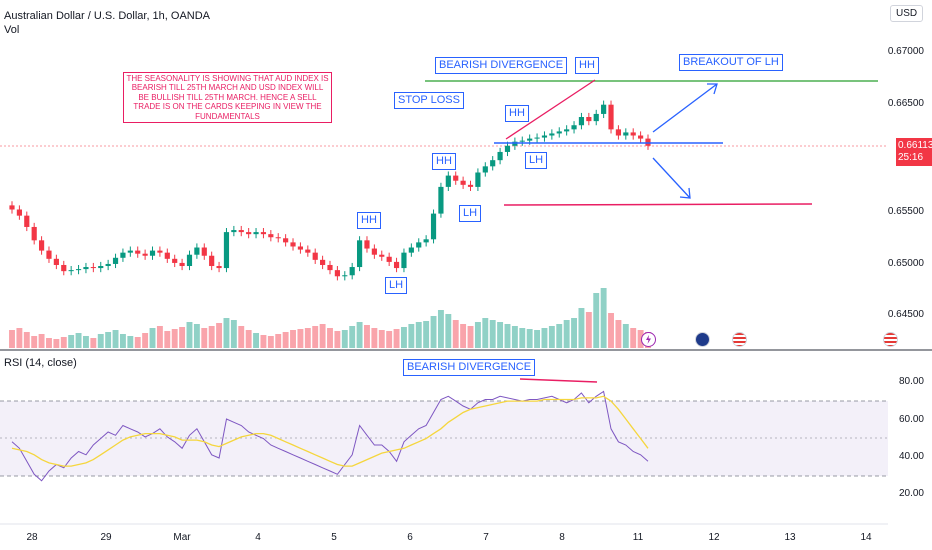  Describe the element at coordinates (911, 493) in the screenshot. I see `rsi-tick: 20.00` at that location.